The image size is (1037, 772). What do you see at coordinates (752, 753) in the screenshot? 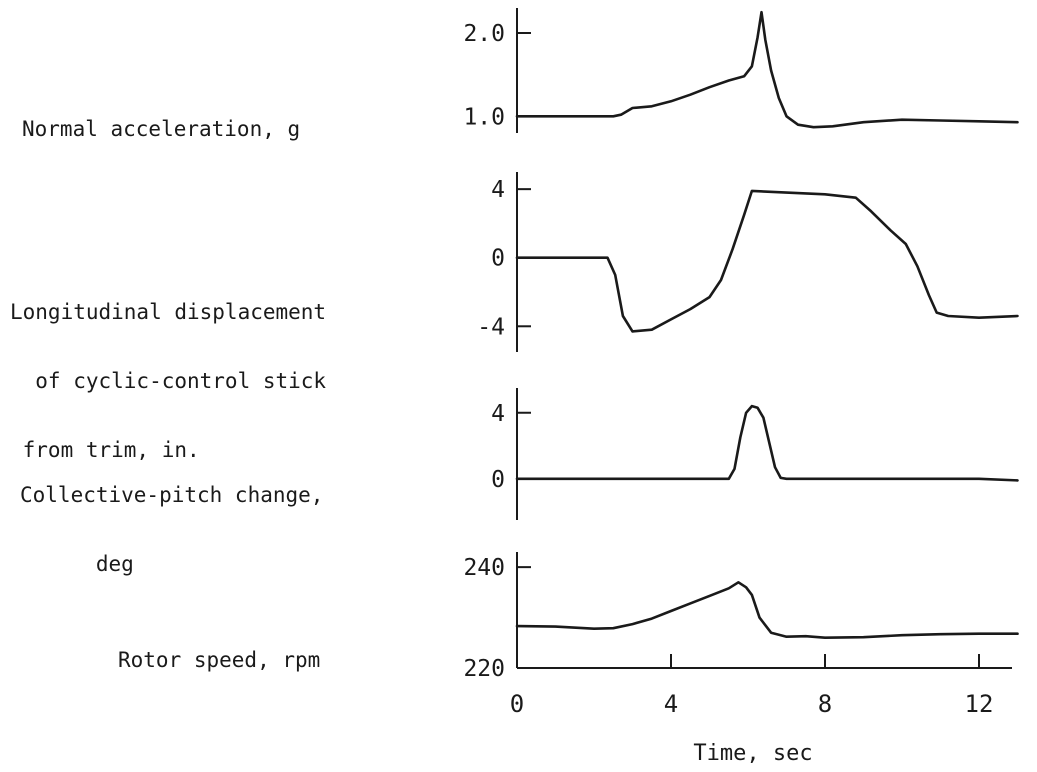
I see `x-axis-title: Time, sec` at bounding box center [752, 753].